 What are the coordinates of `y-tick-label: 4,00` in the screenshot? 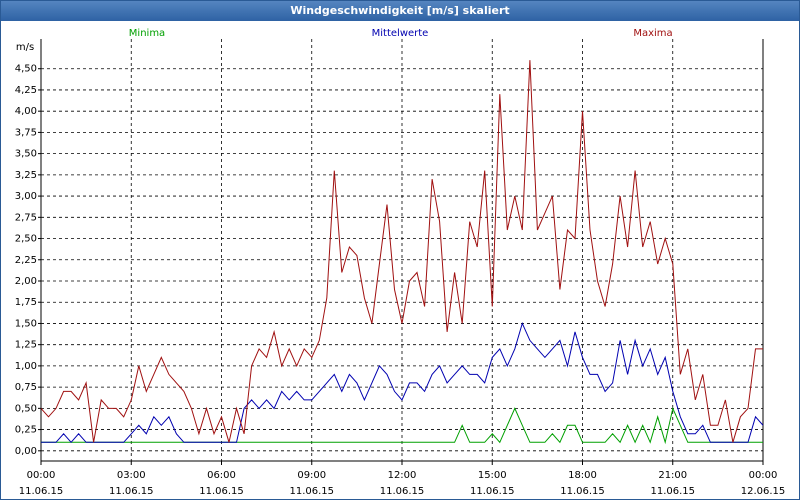 It's located at (26, 111).